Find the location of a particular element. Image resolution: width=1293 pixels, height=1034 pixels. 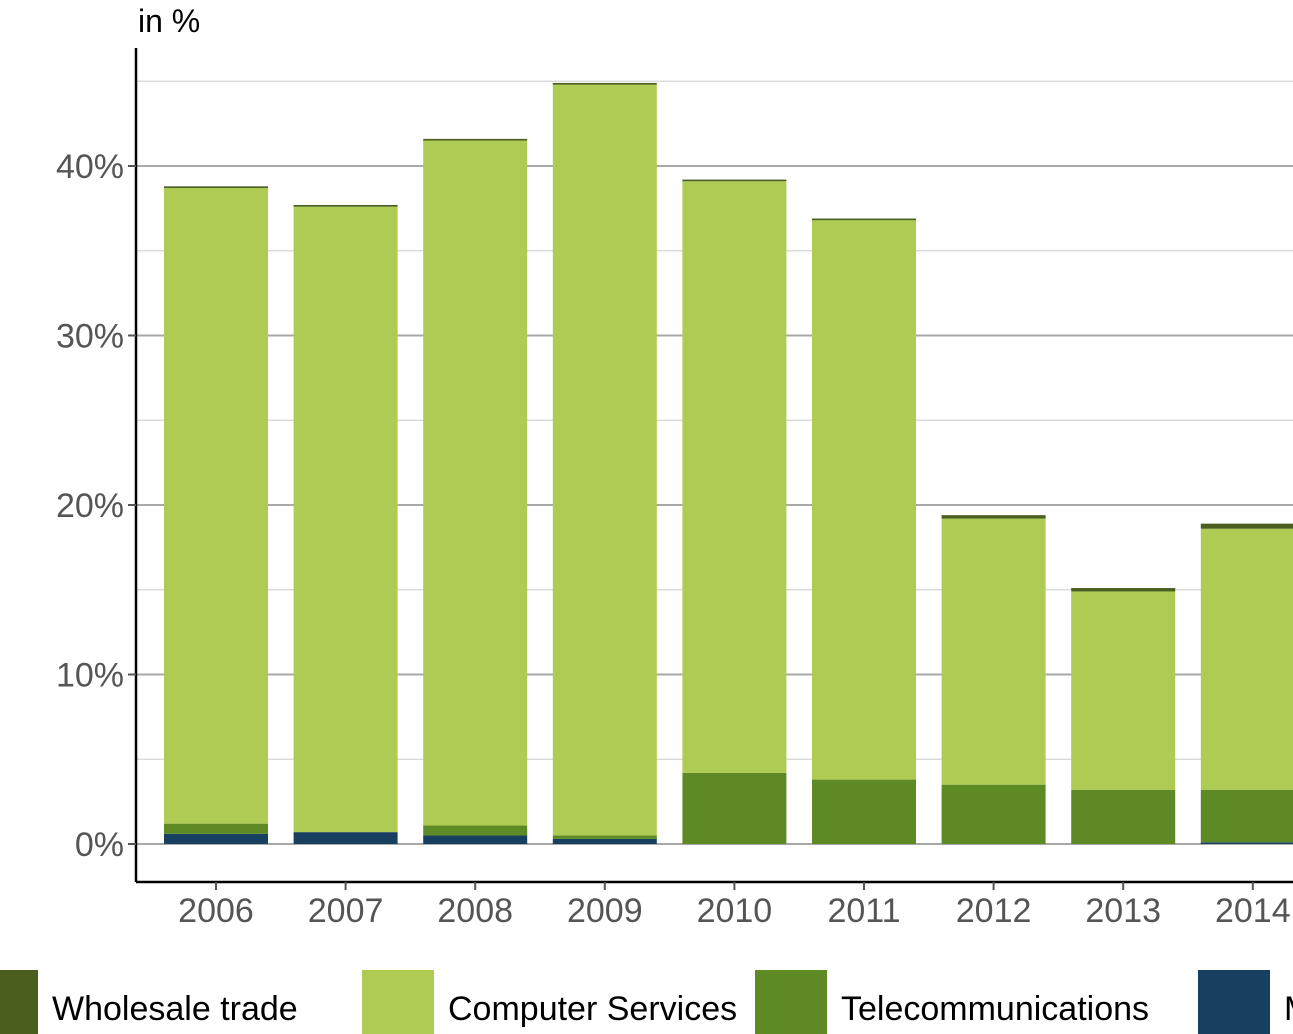

x-tick-label: 2012 is located at coordinates (994, 911).